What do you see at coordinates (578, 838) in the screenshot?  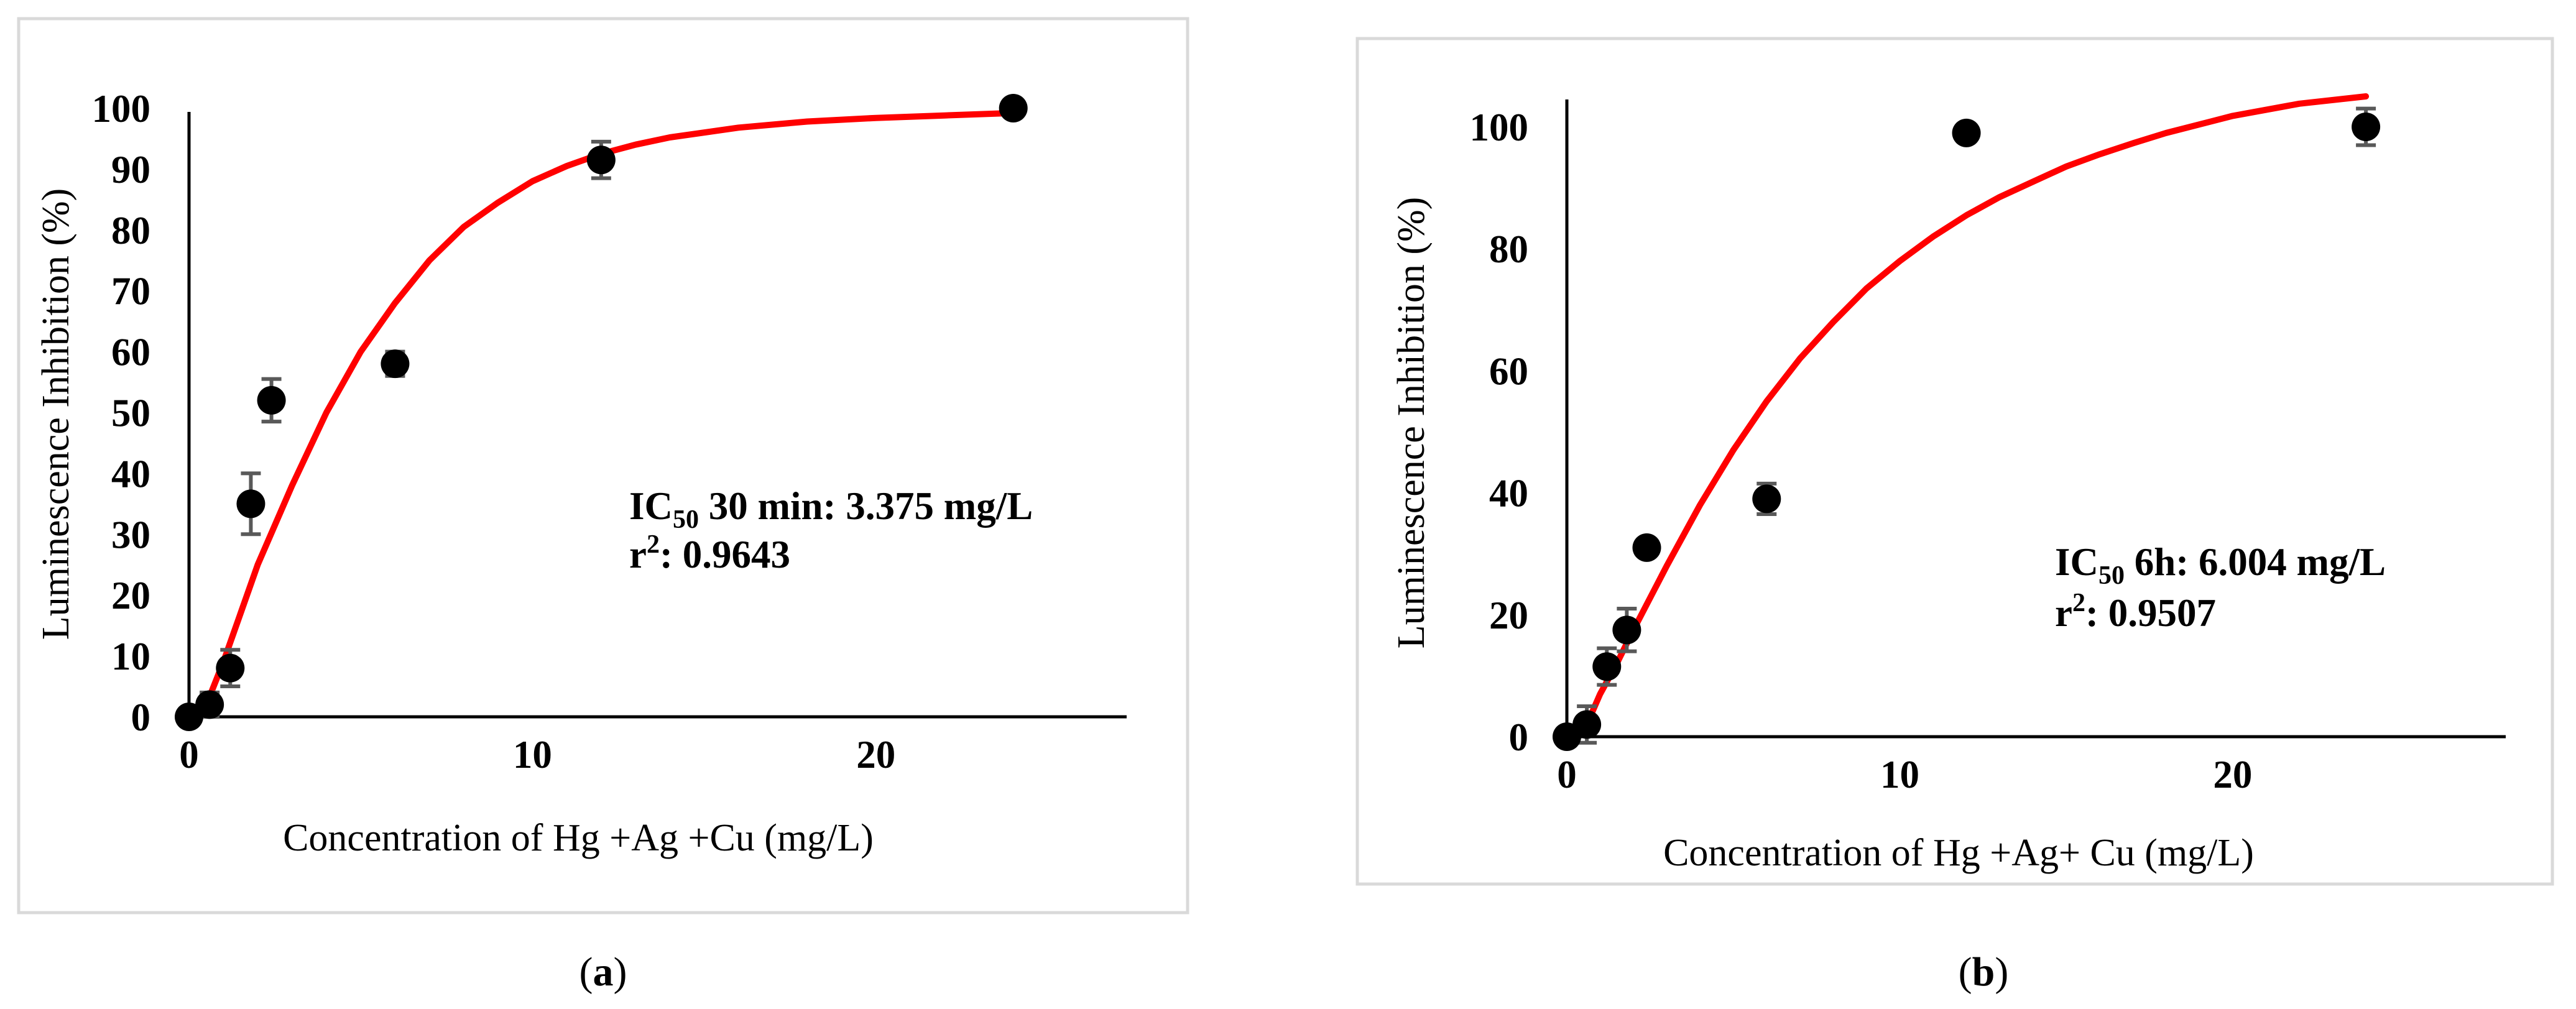 I see `panel-a-x-axis-title: Concentration of Hg +Ag +Cu (mg/L)` at bounding box center [578, 838].